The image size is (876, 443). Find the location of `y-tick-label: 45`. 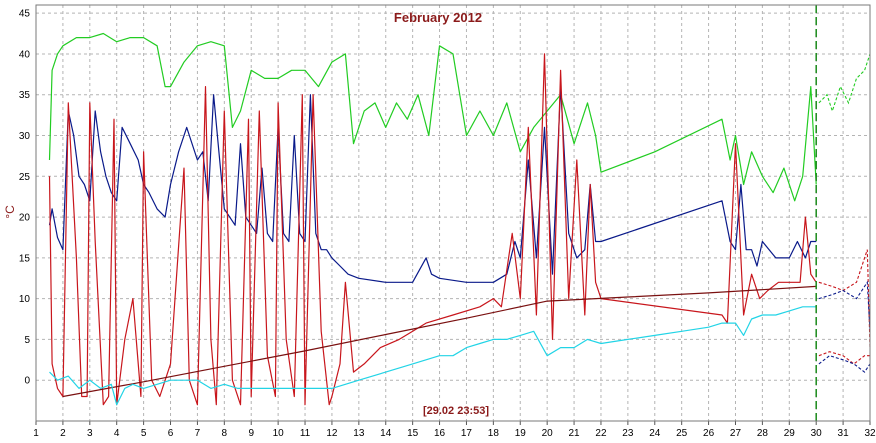

y-tick-label: 45 is located at coordinates (25, 14).